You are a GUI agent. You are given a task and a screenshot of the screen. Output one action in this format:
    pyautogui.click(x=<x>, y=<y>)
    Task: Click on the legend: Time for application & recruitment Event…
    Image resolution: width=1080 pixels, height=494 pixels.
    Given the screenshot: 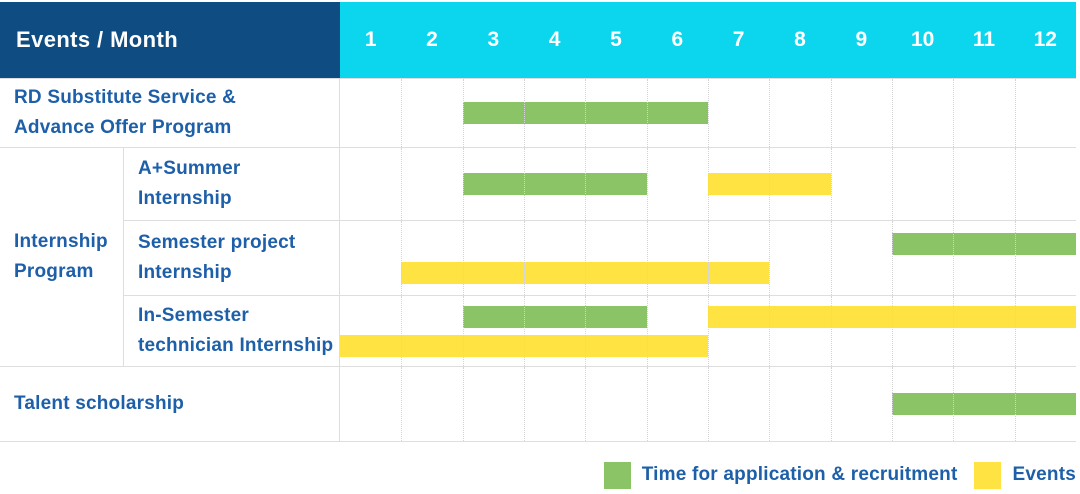 What is the action you would take?
    pyautogui.click(x=538, y=475)
    